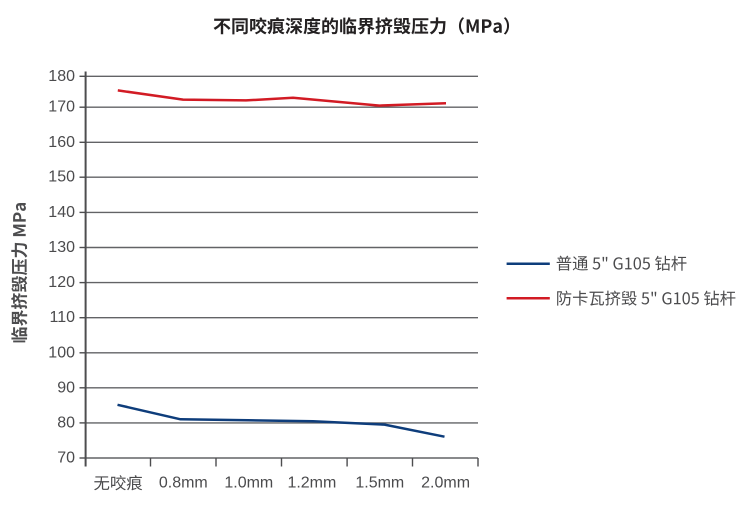 This screenshot has height=506, width=741. What do you see at coordinates (61, 247) in the screenshot?
I see `svg-text: 130` at bounding box center [61, 247].